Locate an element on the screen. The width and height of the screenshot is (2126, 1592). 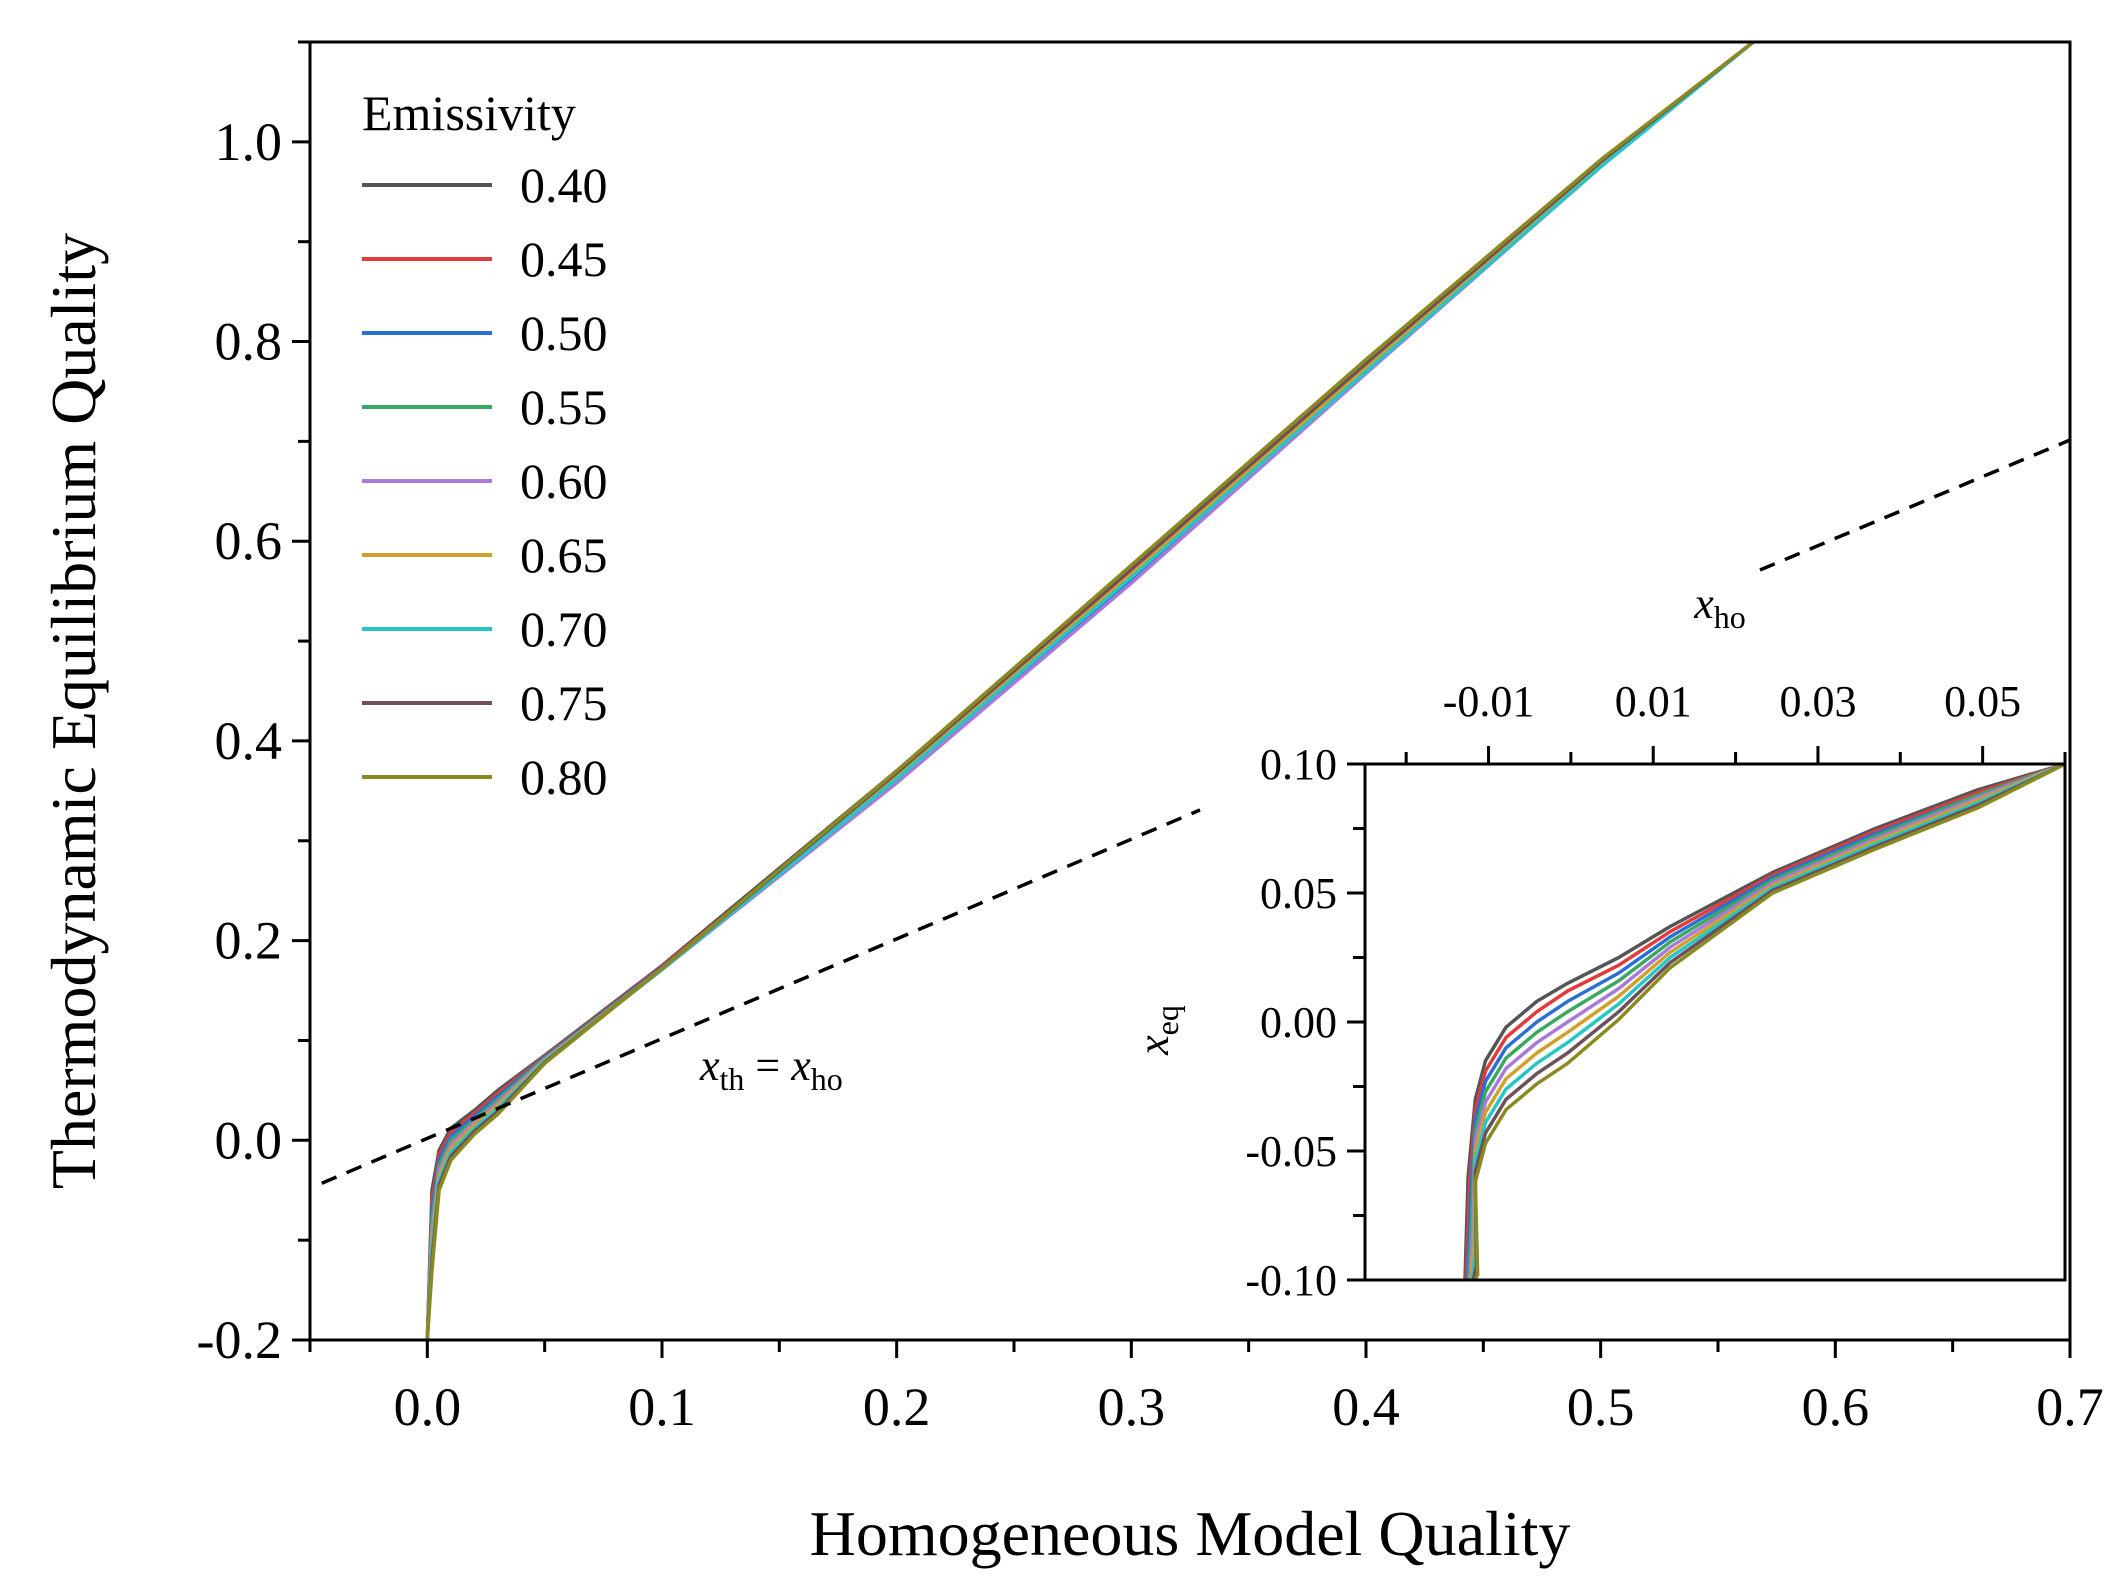
main-y-tick-label: 0.8 is located at coordinates (249, 342).